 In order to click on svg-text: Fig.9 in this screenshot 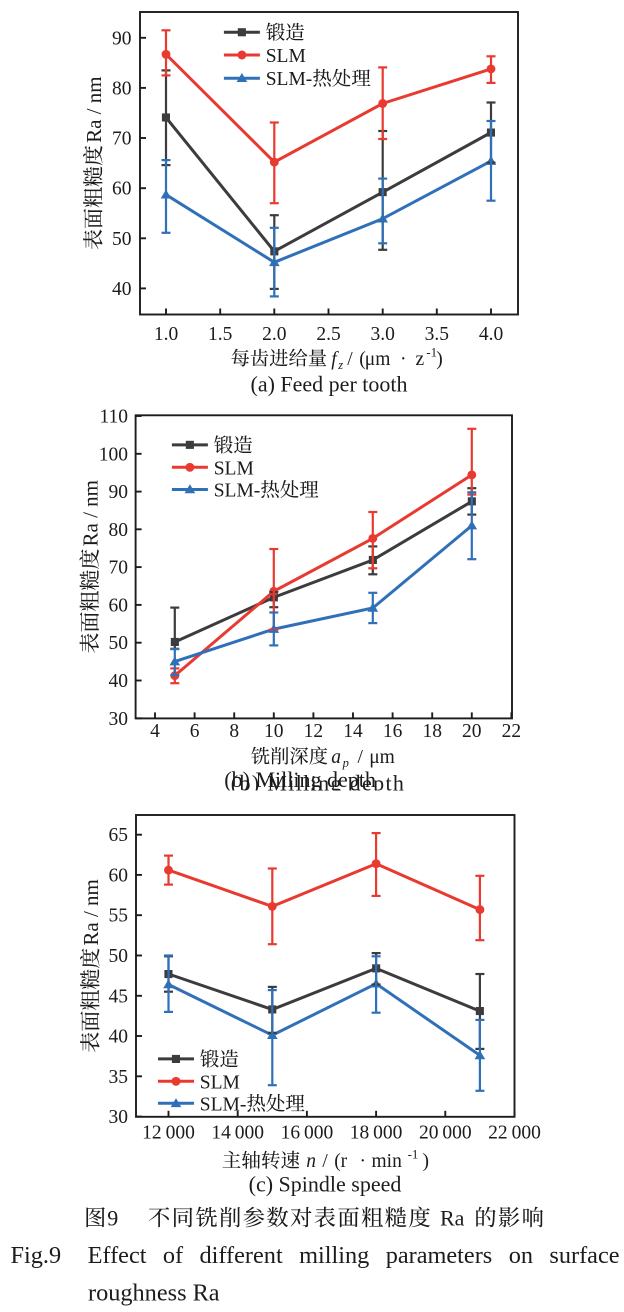, I will do `click(36, 1255)`.